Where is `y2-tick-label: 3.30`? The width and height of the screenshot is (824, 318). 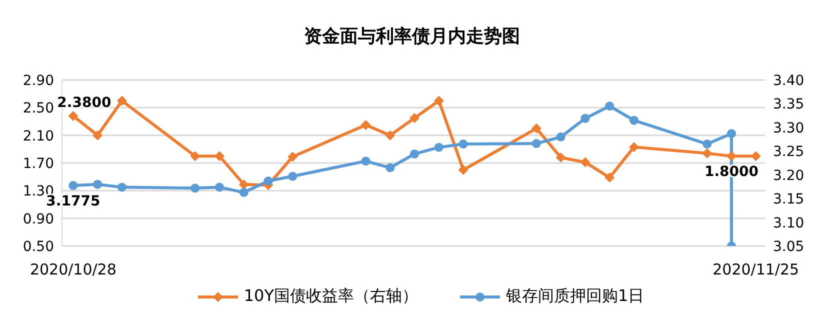
y2-tick-label: 3.30 is located at coordinates (788, 128).